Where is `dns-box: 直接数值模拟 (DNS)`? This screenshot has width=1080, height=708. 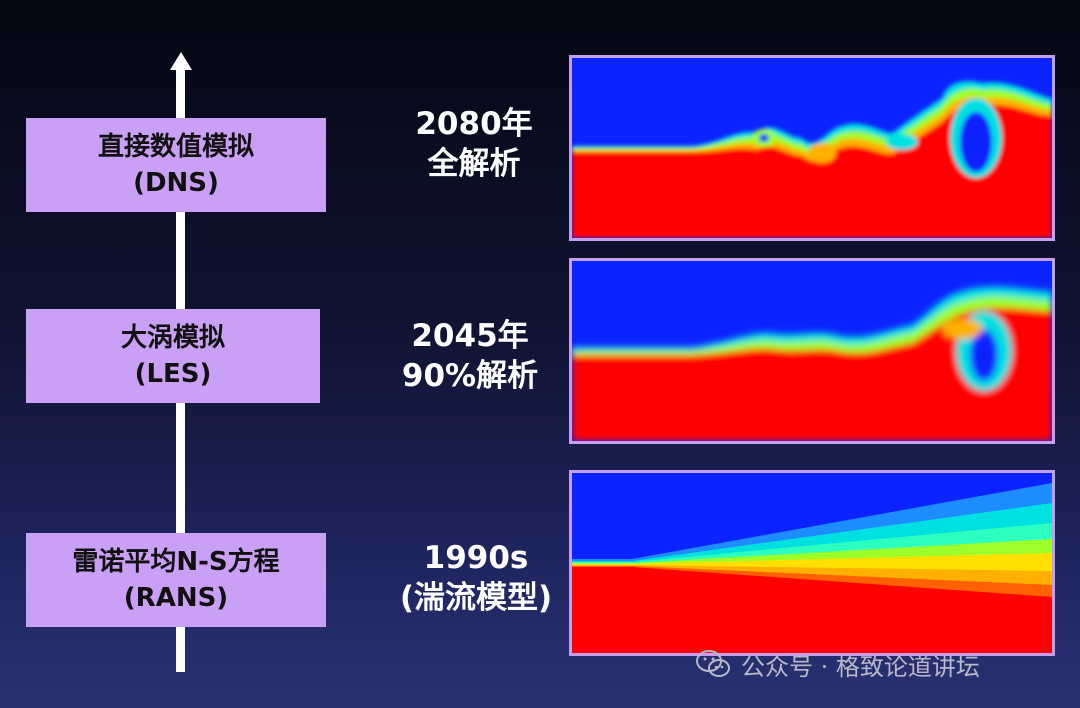
dns-box: 直接数值模拟 (DNS) is located at coordinates (176, 165).